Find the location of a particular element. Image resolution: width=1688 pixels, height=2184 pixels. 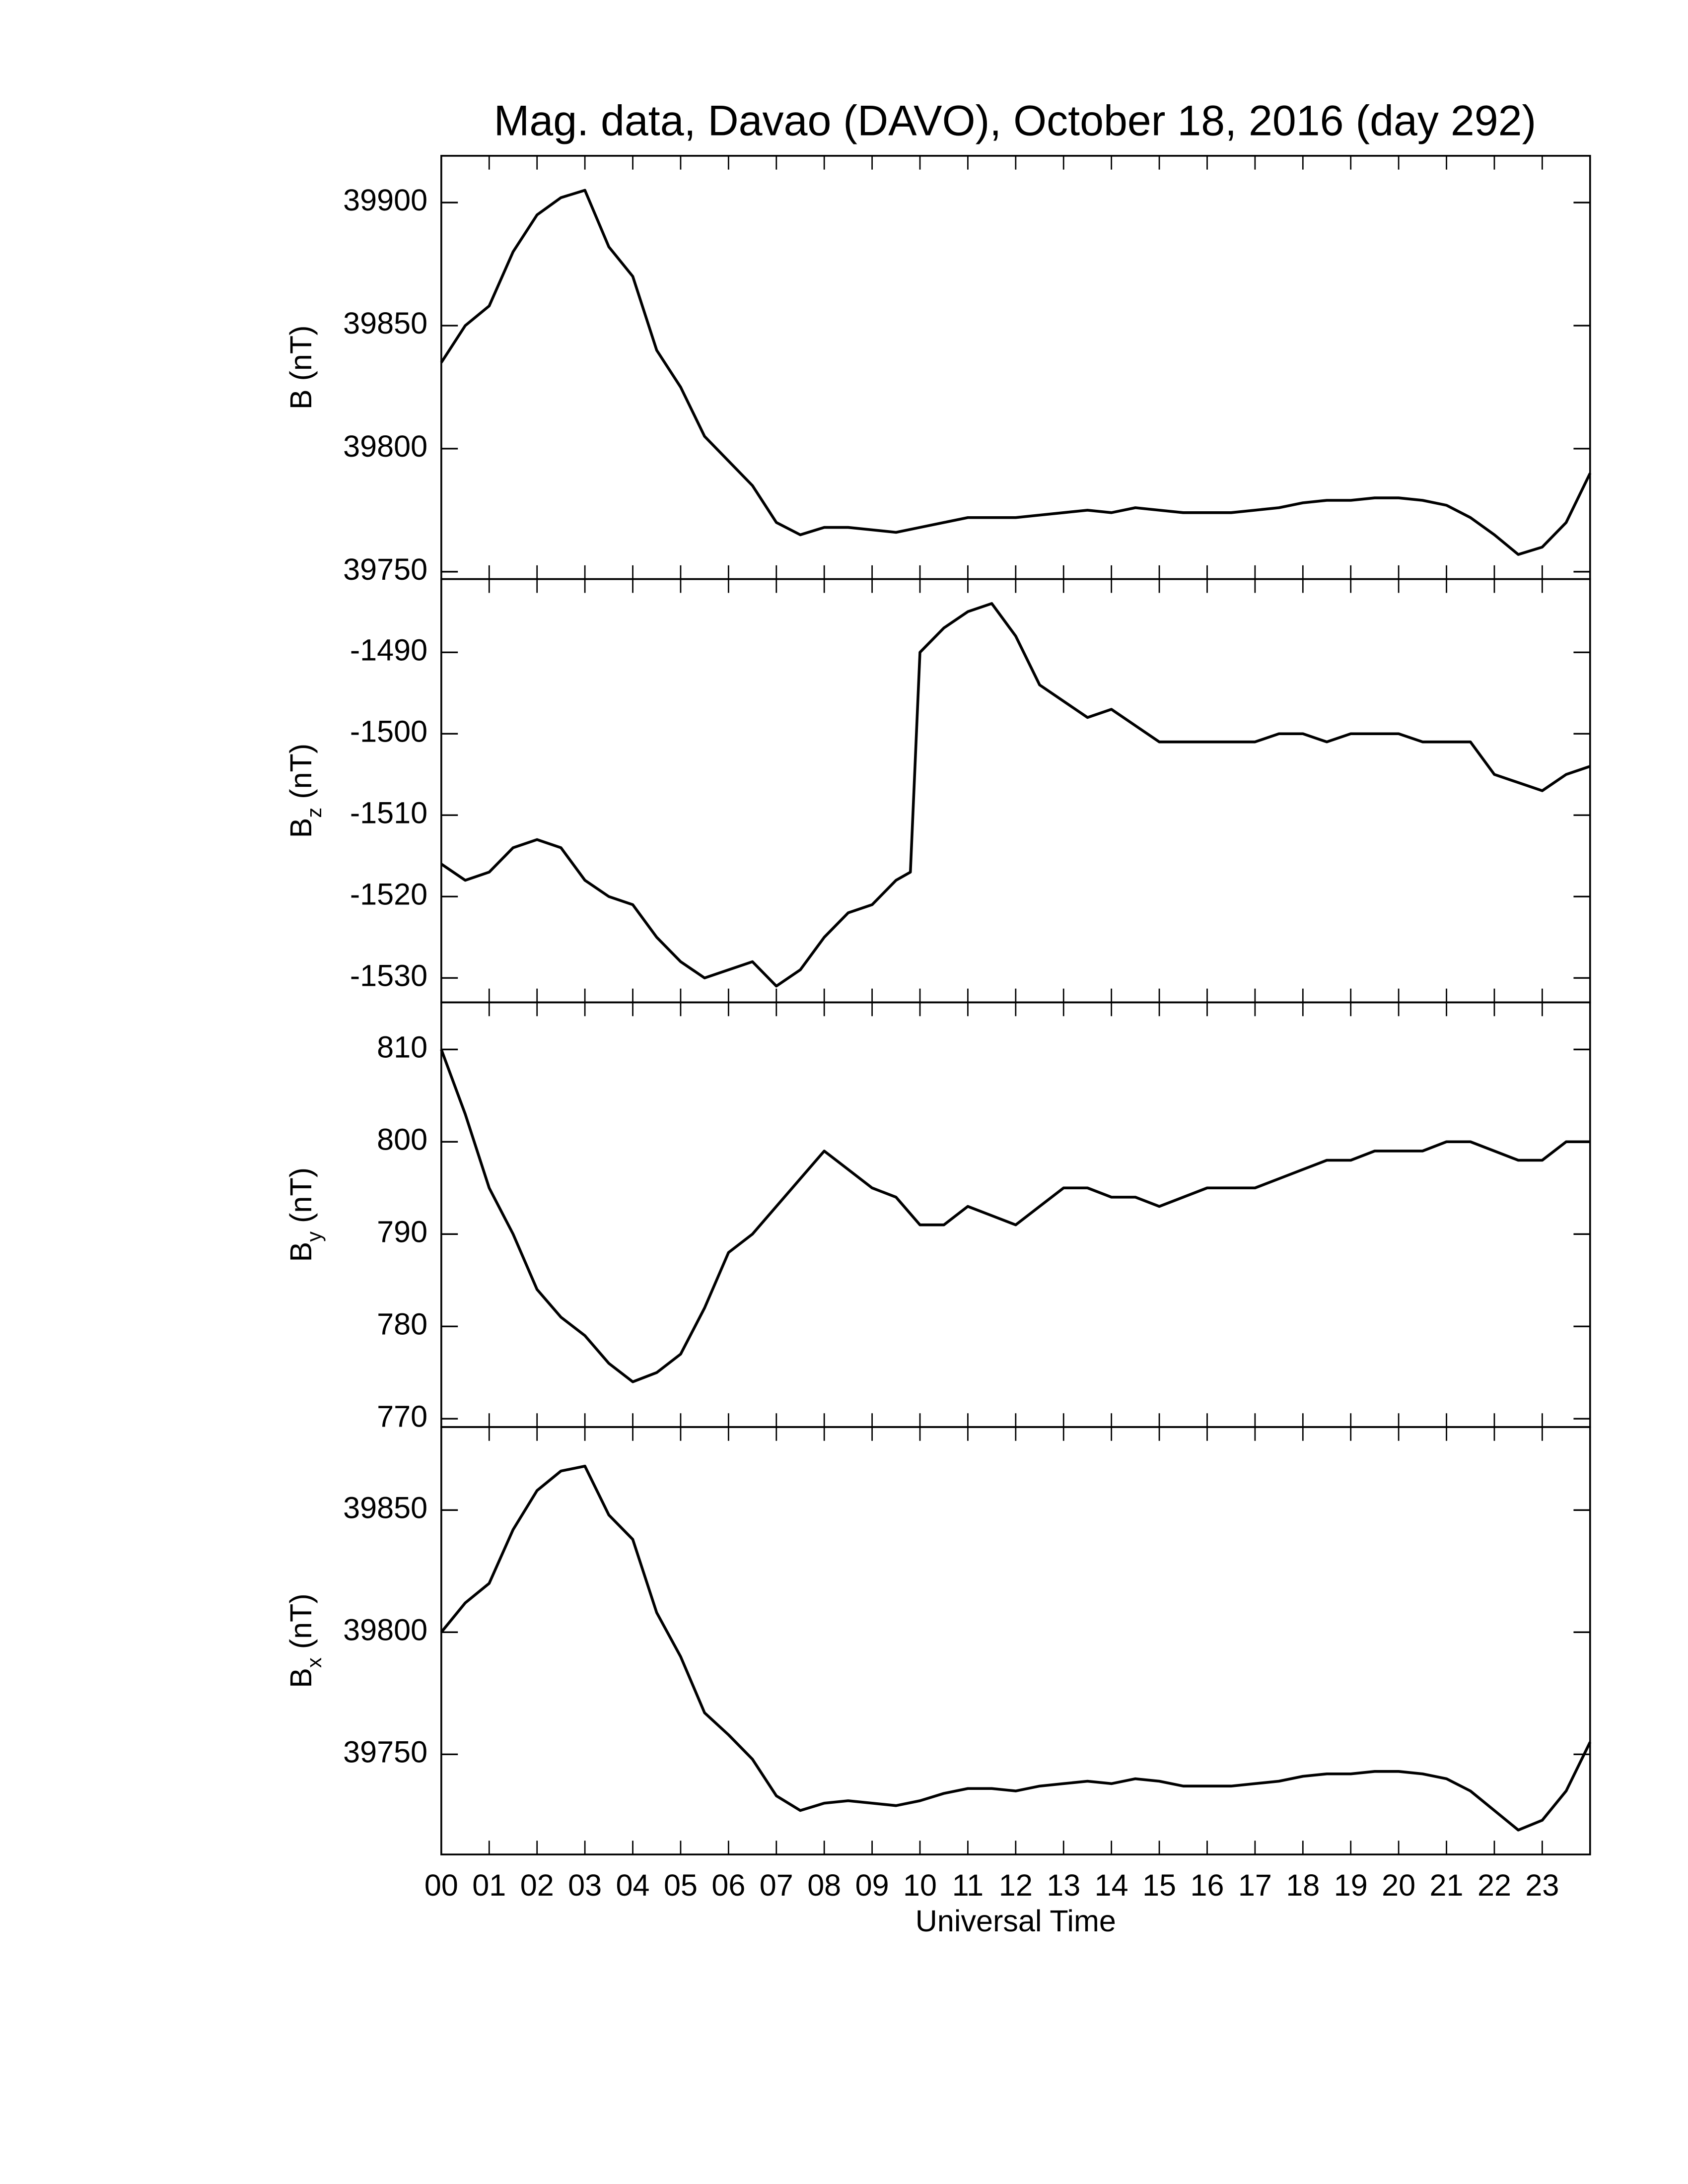

y-axis-label: Bx (nT) is located at coordinates (305, 1640).